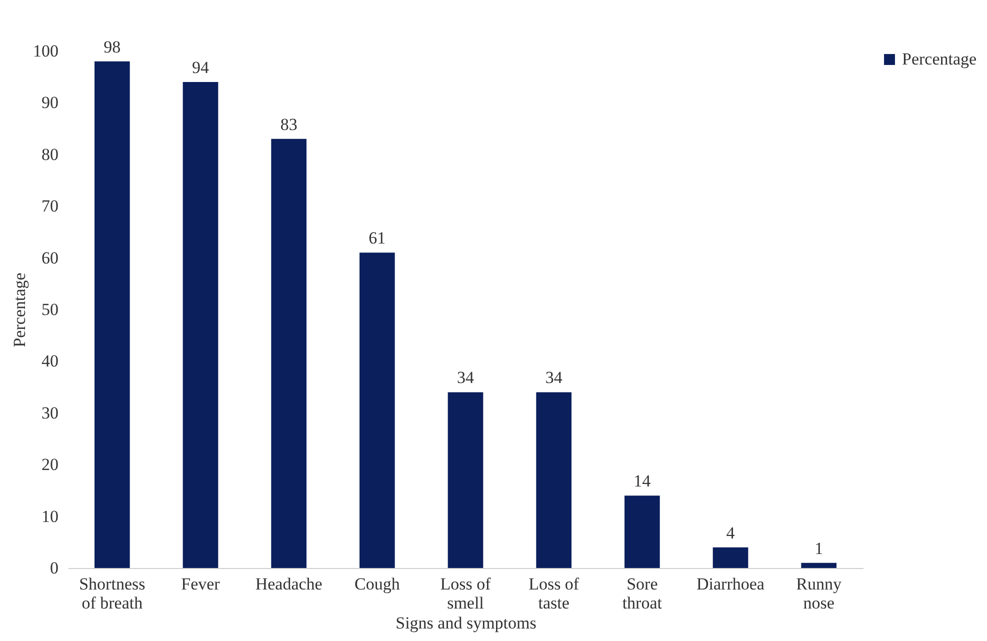  Describe the element at coordinates (50, 102) in the screenshot. I see `y-tick-label: 90` at that location.